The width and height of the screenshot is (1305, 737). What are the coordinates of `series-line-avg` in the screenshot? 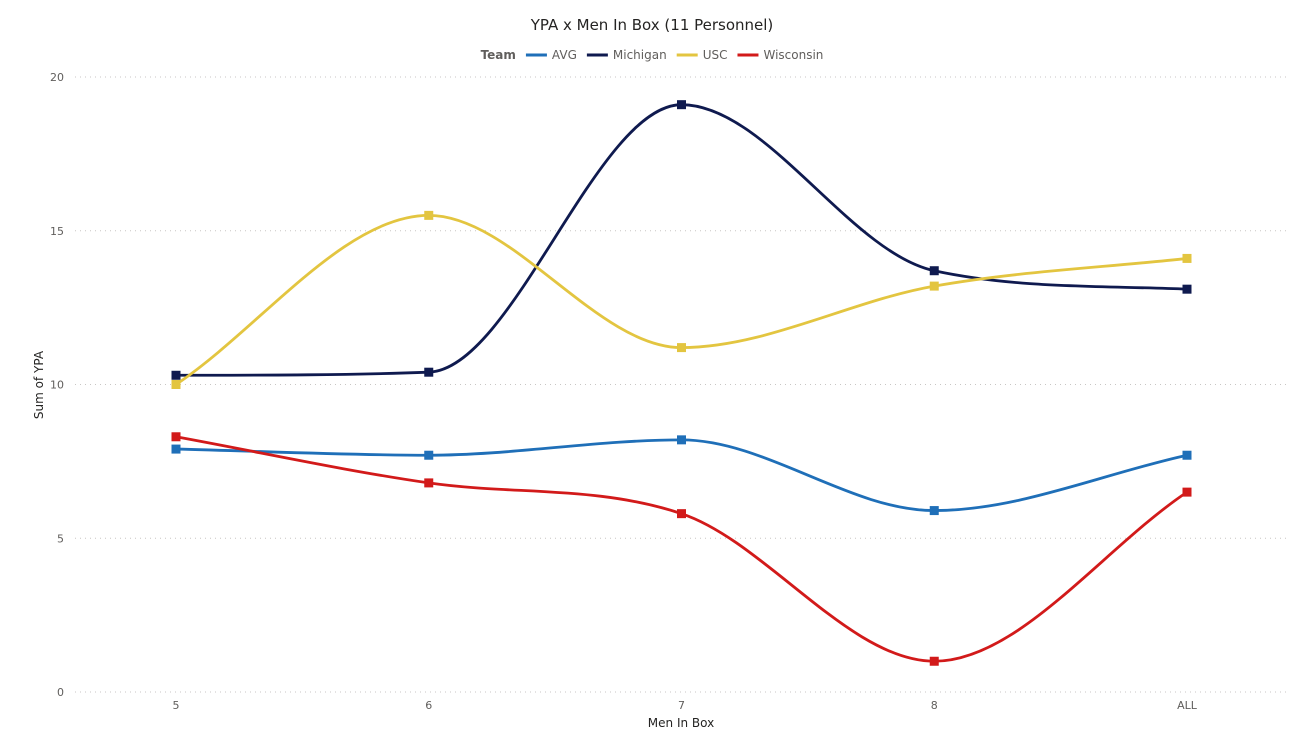 It's located at (681, 475).